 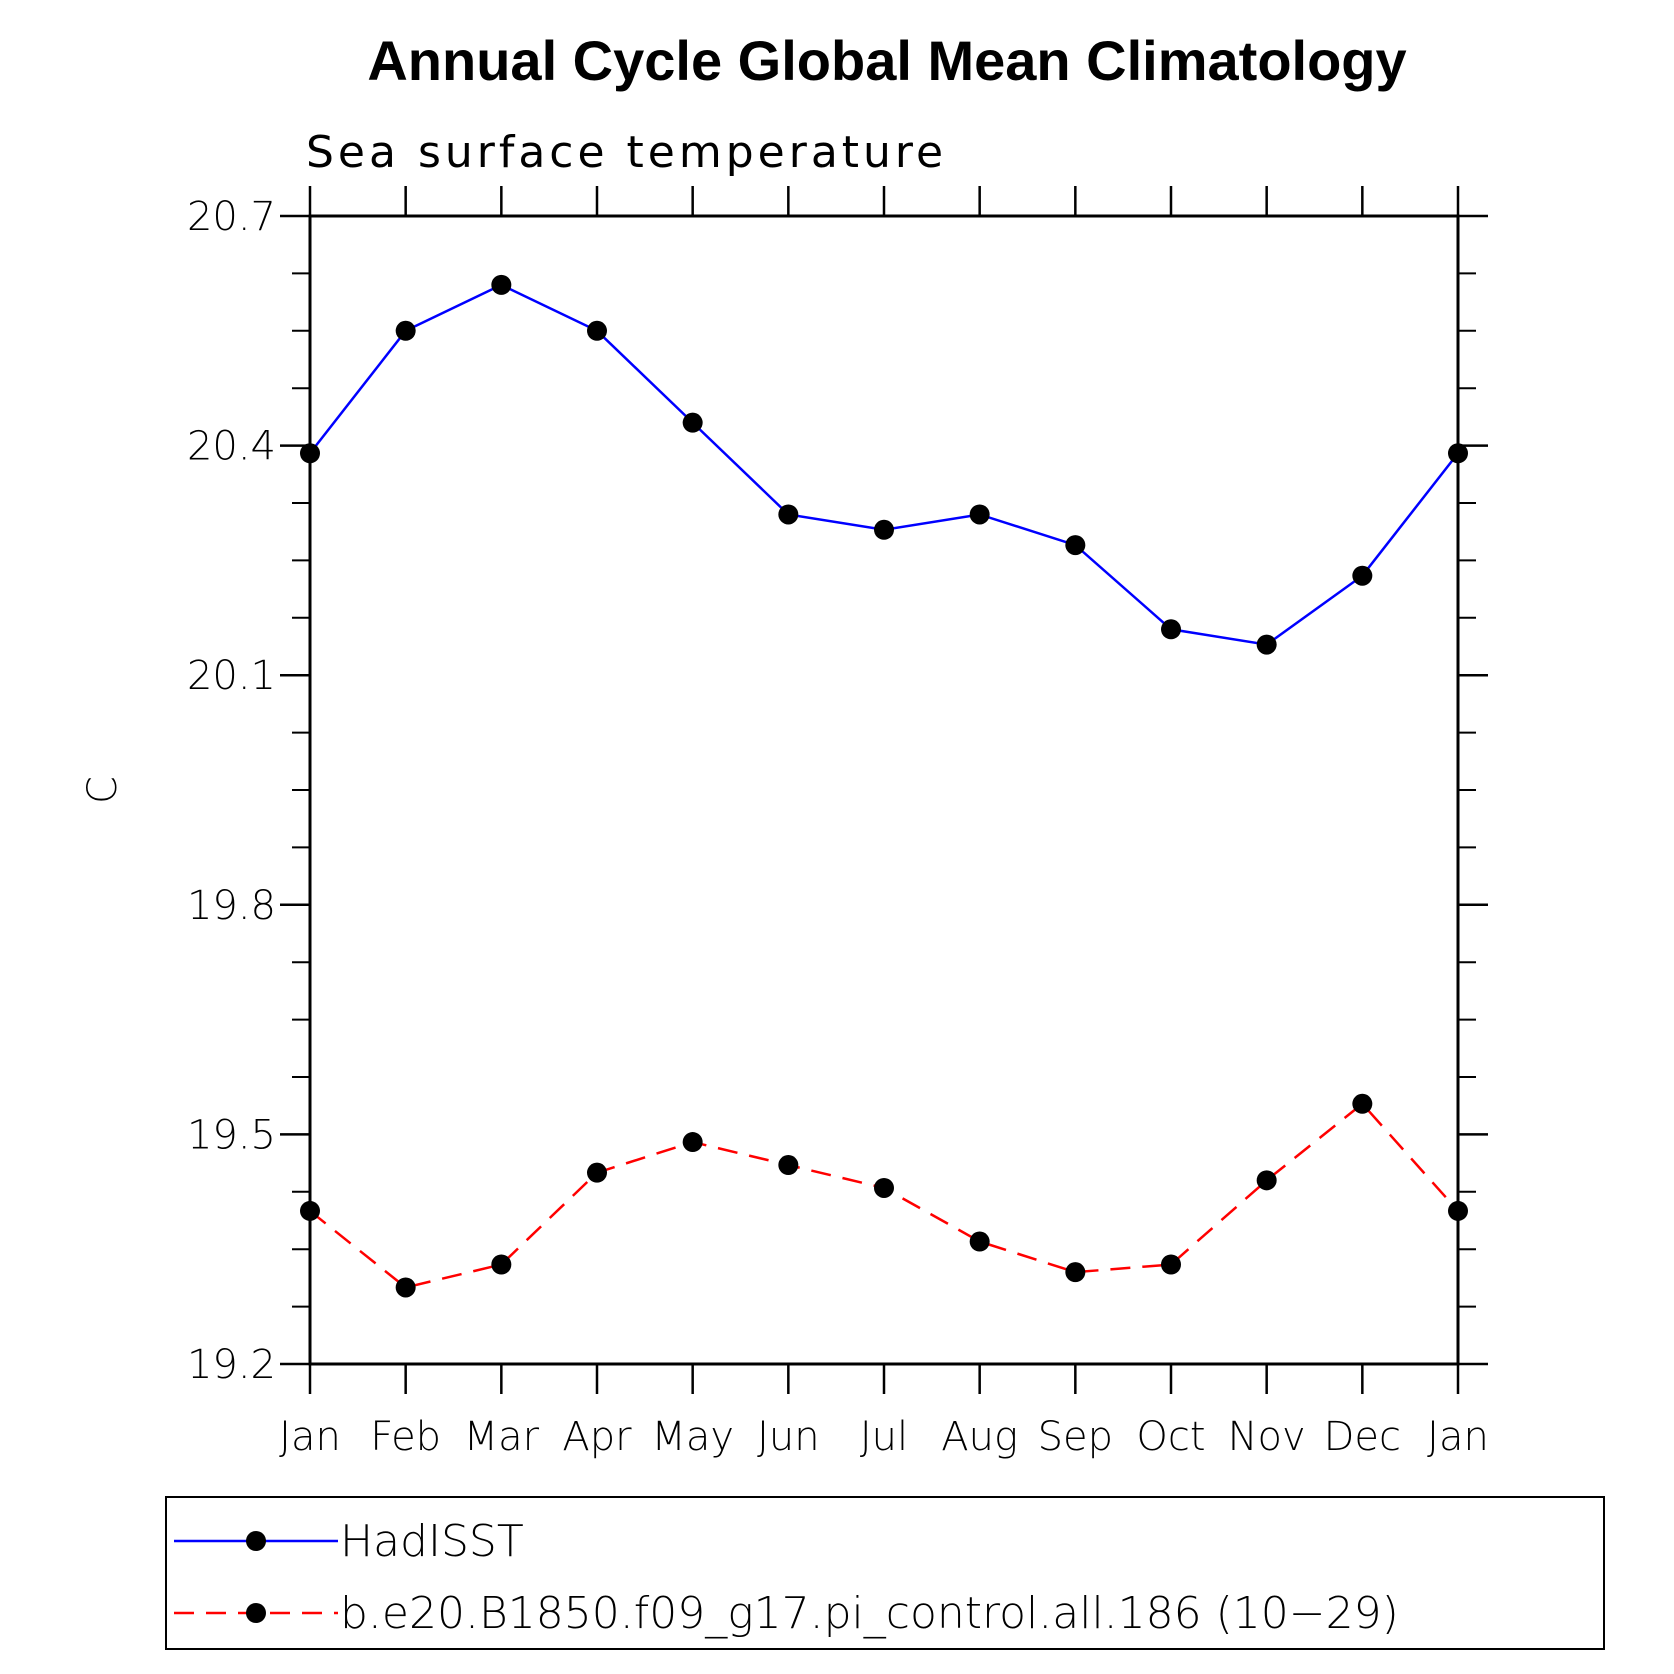 What do you see at coordinates (692, 1437) in the screenshot?
I see `x-tick-label: May` at bounding box center [692, 1437].